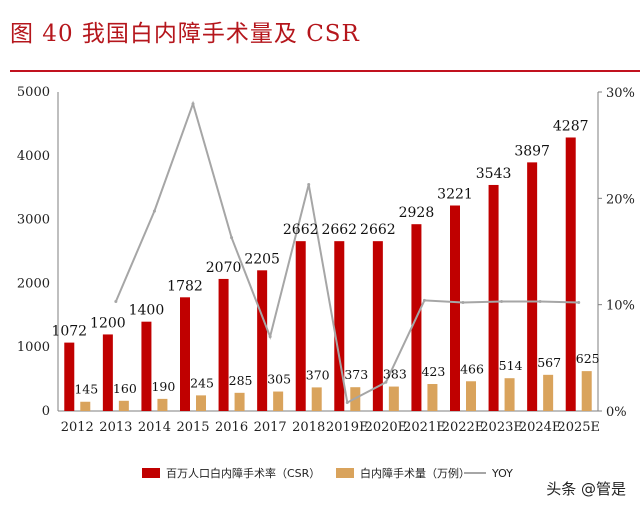 The image size is (640, 507). I want to click on volume-value-label: 383, so click(395, 374).